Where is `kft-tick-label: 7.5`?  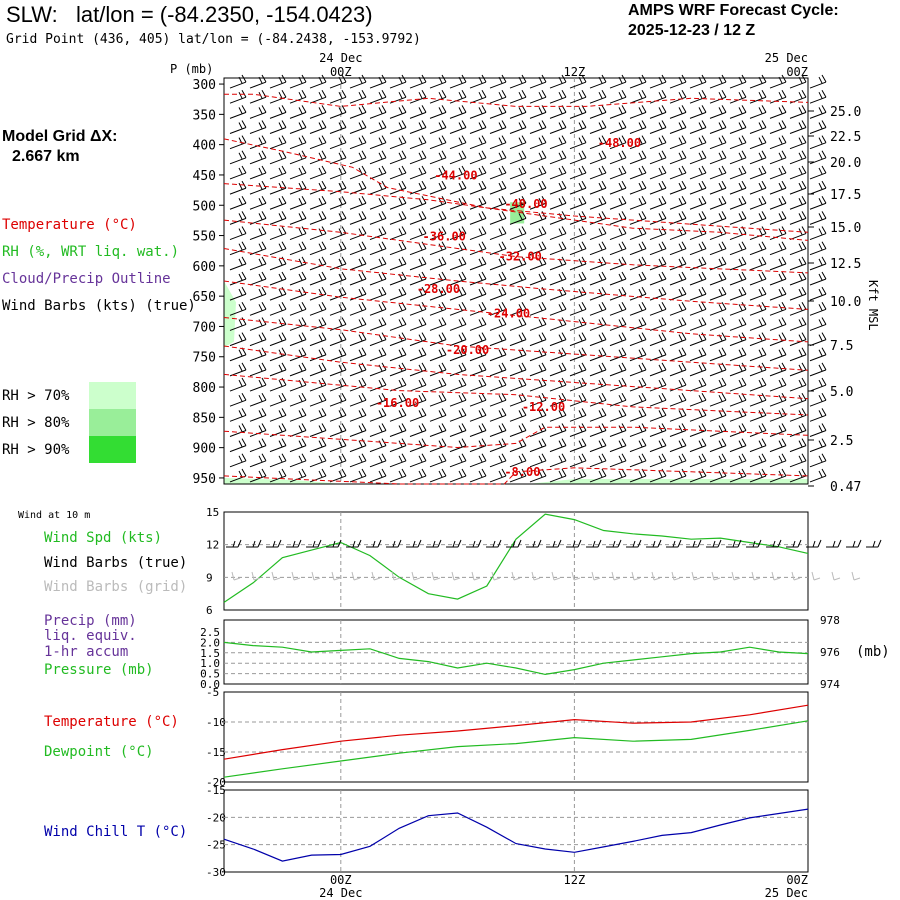 kft-tick-label: 7.5 is located at coordinates (841, 346).